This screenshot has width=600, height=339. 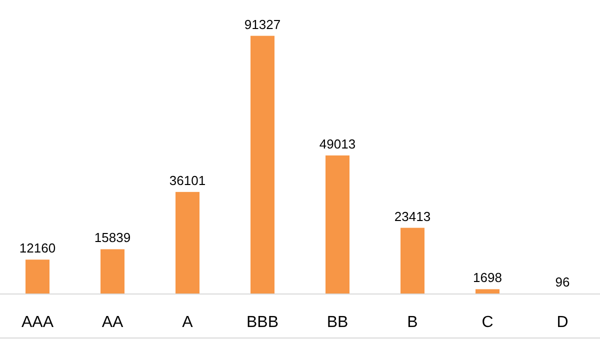 What do you see at coordinates (188, 322) in the screenshot?
I see `x-tick-label: A` at bounding box center [188, 322].